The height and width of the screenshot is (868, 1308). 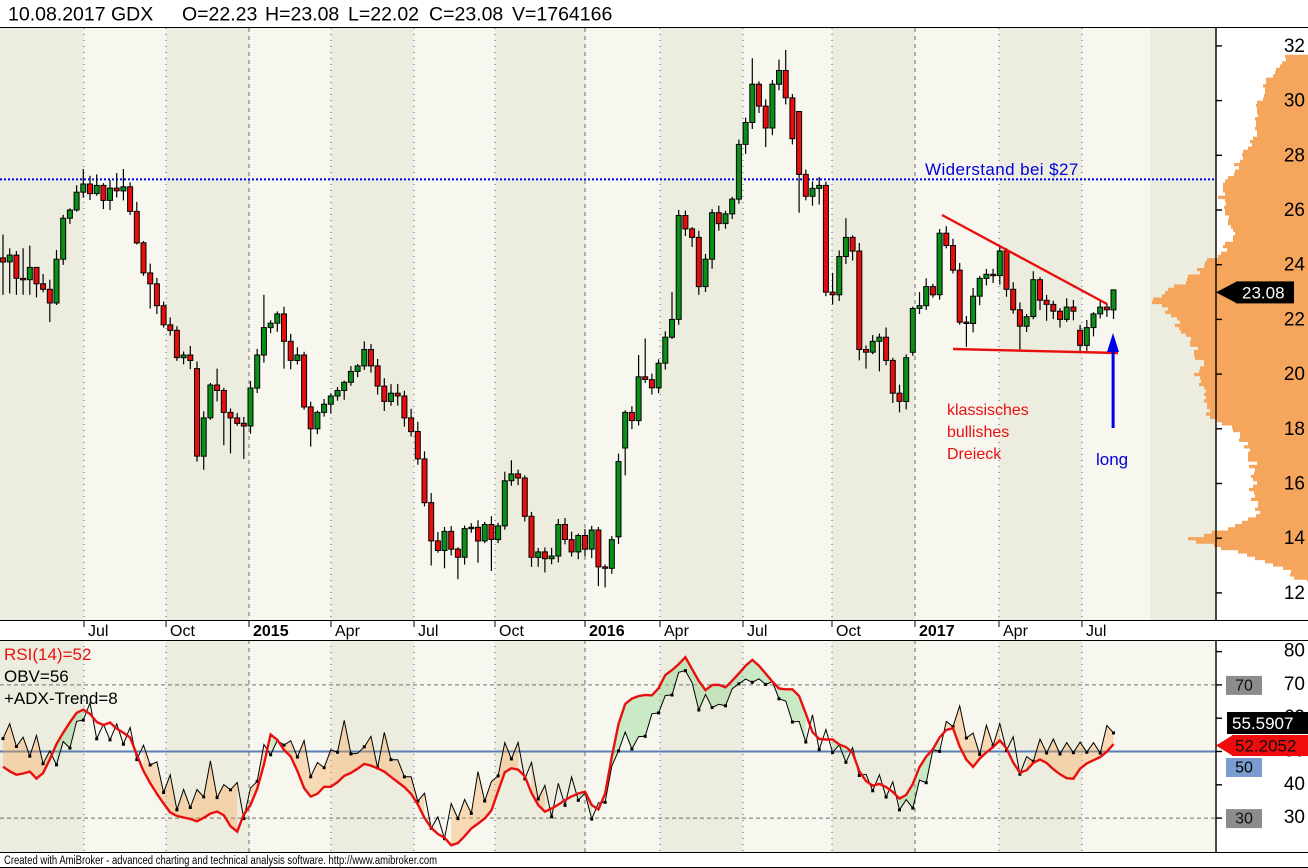 I want to click on svg-text: 16, so click(x=1294, y=484).